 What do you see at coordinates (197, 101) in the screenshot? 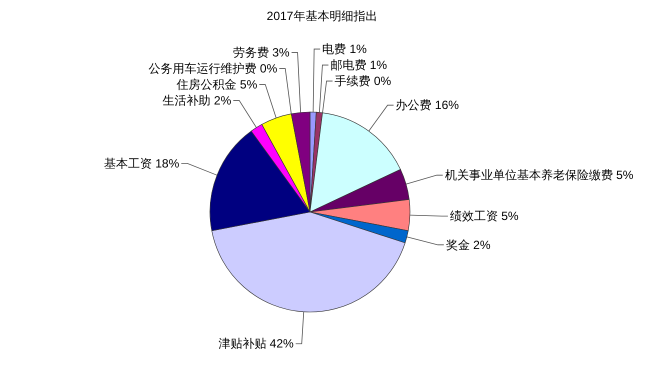
I see `slice-label: 生活补助 2%` at bounding box center [197, 101].